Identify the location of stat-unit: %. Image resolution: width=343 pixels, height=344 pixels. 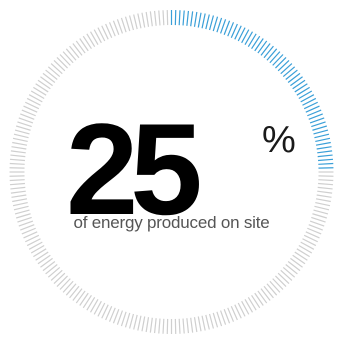
(279, 140).